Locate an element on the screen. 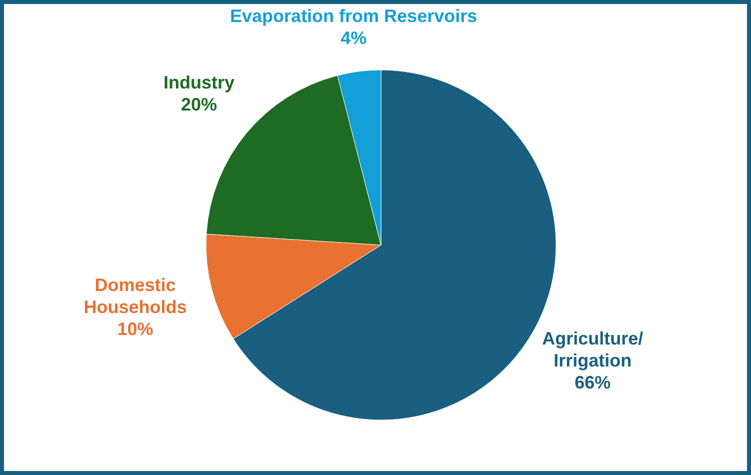  data-label: 4% is located at coordinates (353, 38).